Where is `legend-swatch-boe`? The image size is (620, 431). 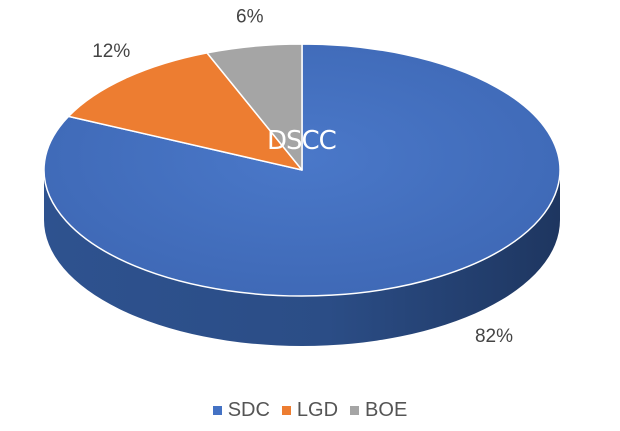 legend-swatch-boe is located at coordinates (355, 410).